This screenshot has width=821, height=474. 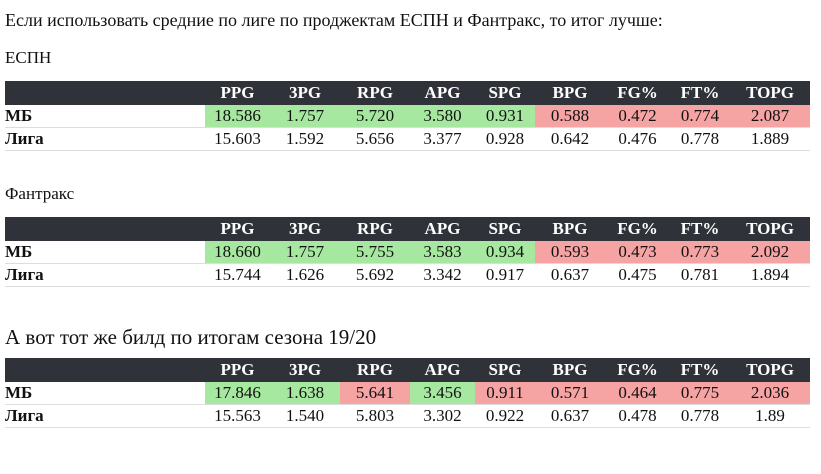 What do you see at coordinates (505, 416) in the screenshot?
I see `value-cell: 0.922` at bounding box center [505, 416].